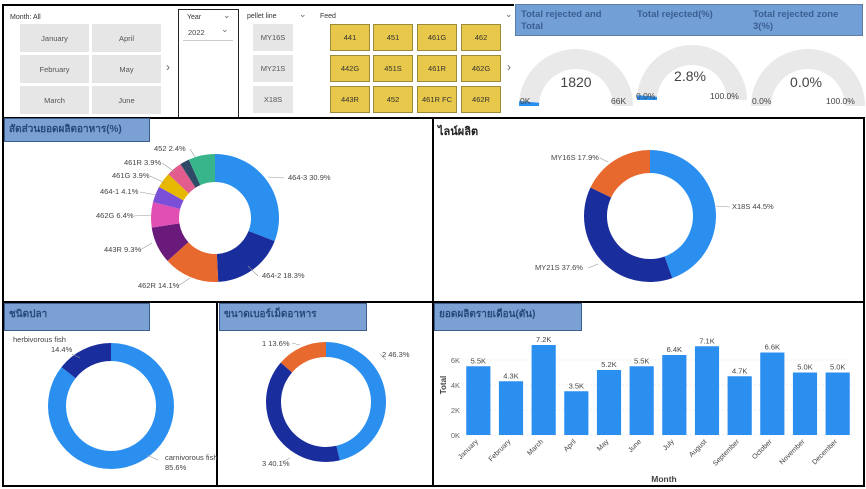 Image resolution: width=866 pixels, height=489 pixels. Describe the element at coordinates (176, 467) in the screenshot. I see `fish-type-label: 85.6%` at that location.